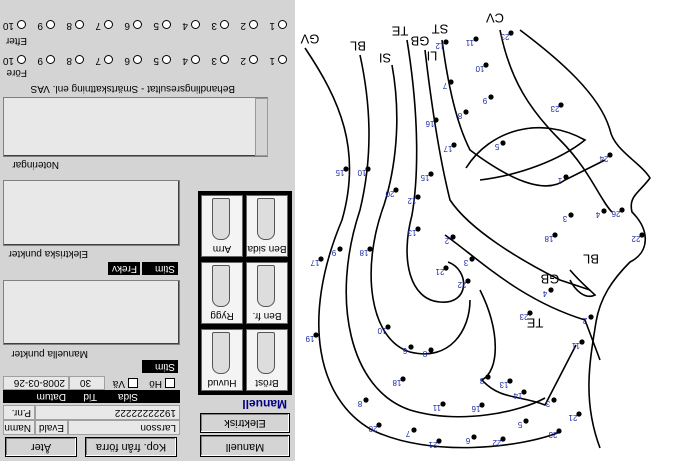 This screenshot has height=461, width=689. Describe the element at coordinates (35, 164) in the screenshot. I see `notes-label: Noteringar` at that location.